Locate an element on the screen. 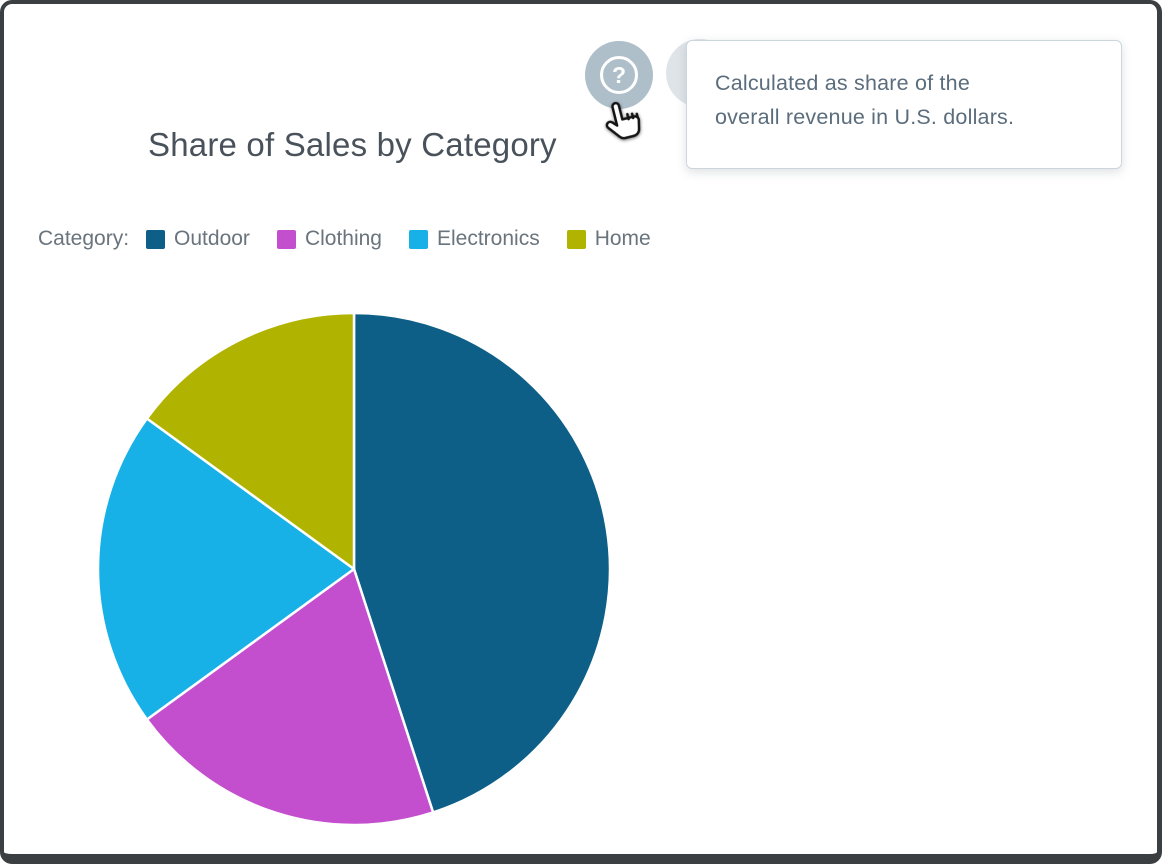 The height and width of the screenshot is (864, 1162). legend-item-outdoor: Outdoor is located at coordinates (198, 239).